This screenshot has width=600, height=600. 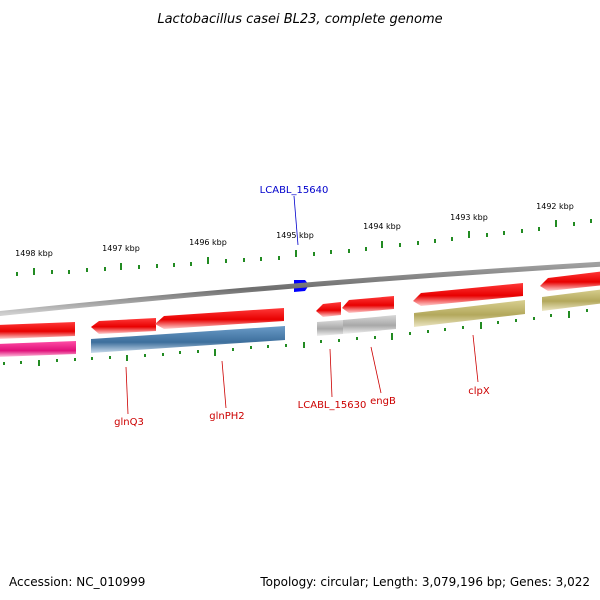 What do you see at coordinates (224, 384) in the screenshot?
I see `leader-line-glnph2` at bounding box center [224, 384].